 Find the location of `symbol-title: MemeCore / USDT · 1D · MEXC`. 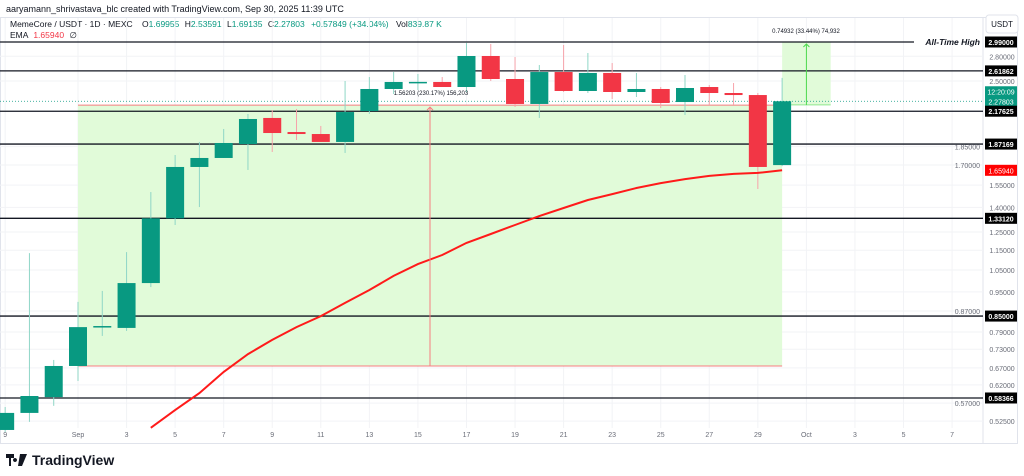

symbol-title: MemeCore / USDT · 1D · MEXC is located at coordinates (71, 24).